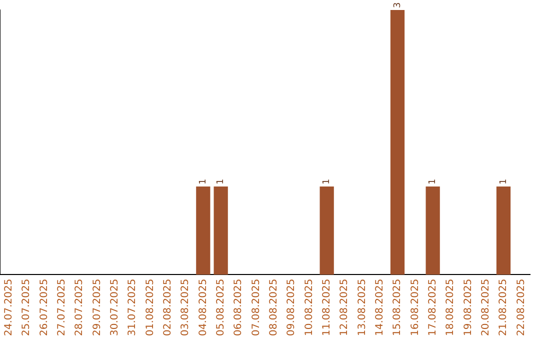  Describe the element at coordinates (186, 307) in the screenshot. I see `x-tick-label: 03.08.2025` at that location.